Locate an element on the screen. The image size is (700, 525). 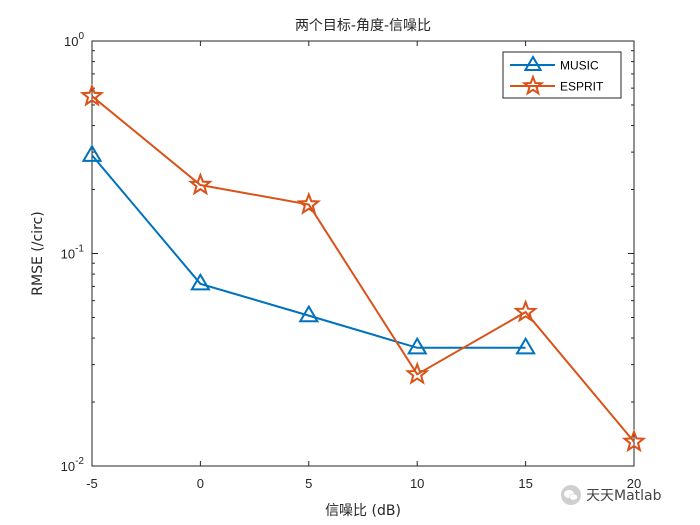
legend: MUSIC ESPRIT is located at coordinates (562, 75).